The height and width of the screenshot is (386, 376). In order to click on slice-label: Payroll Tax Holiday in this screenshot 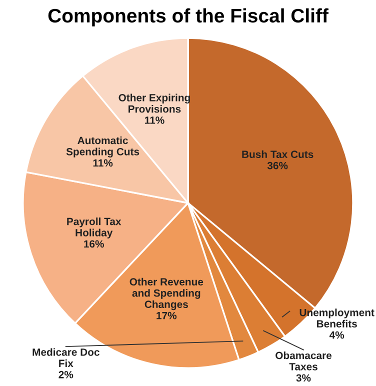, I will do `click(94, 228)`.